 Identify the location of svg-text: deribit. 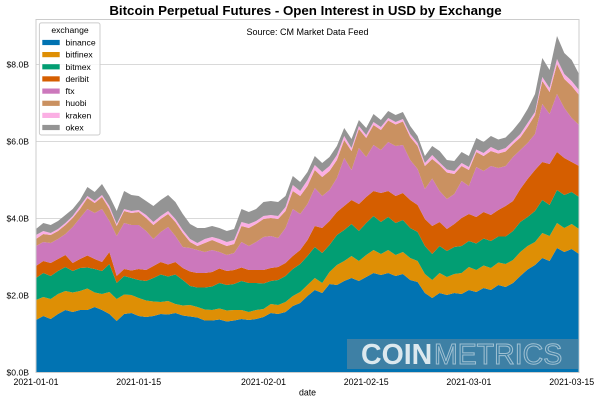
(78, 79).